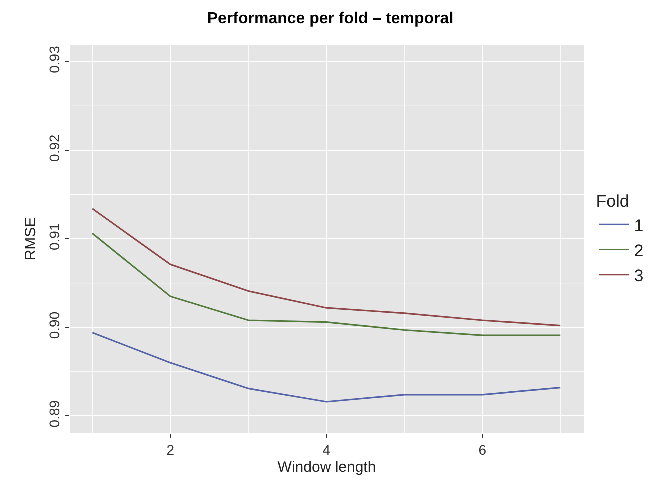 This screenshot has height=488, width=661. What do you see at coordinates (54, 326) in the screenshot?
I see `y-tick-label: 0.90` at bounding box center [54, 326].